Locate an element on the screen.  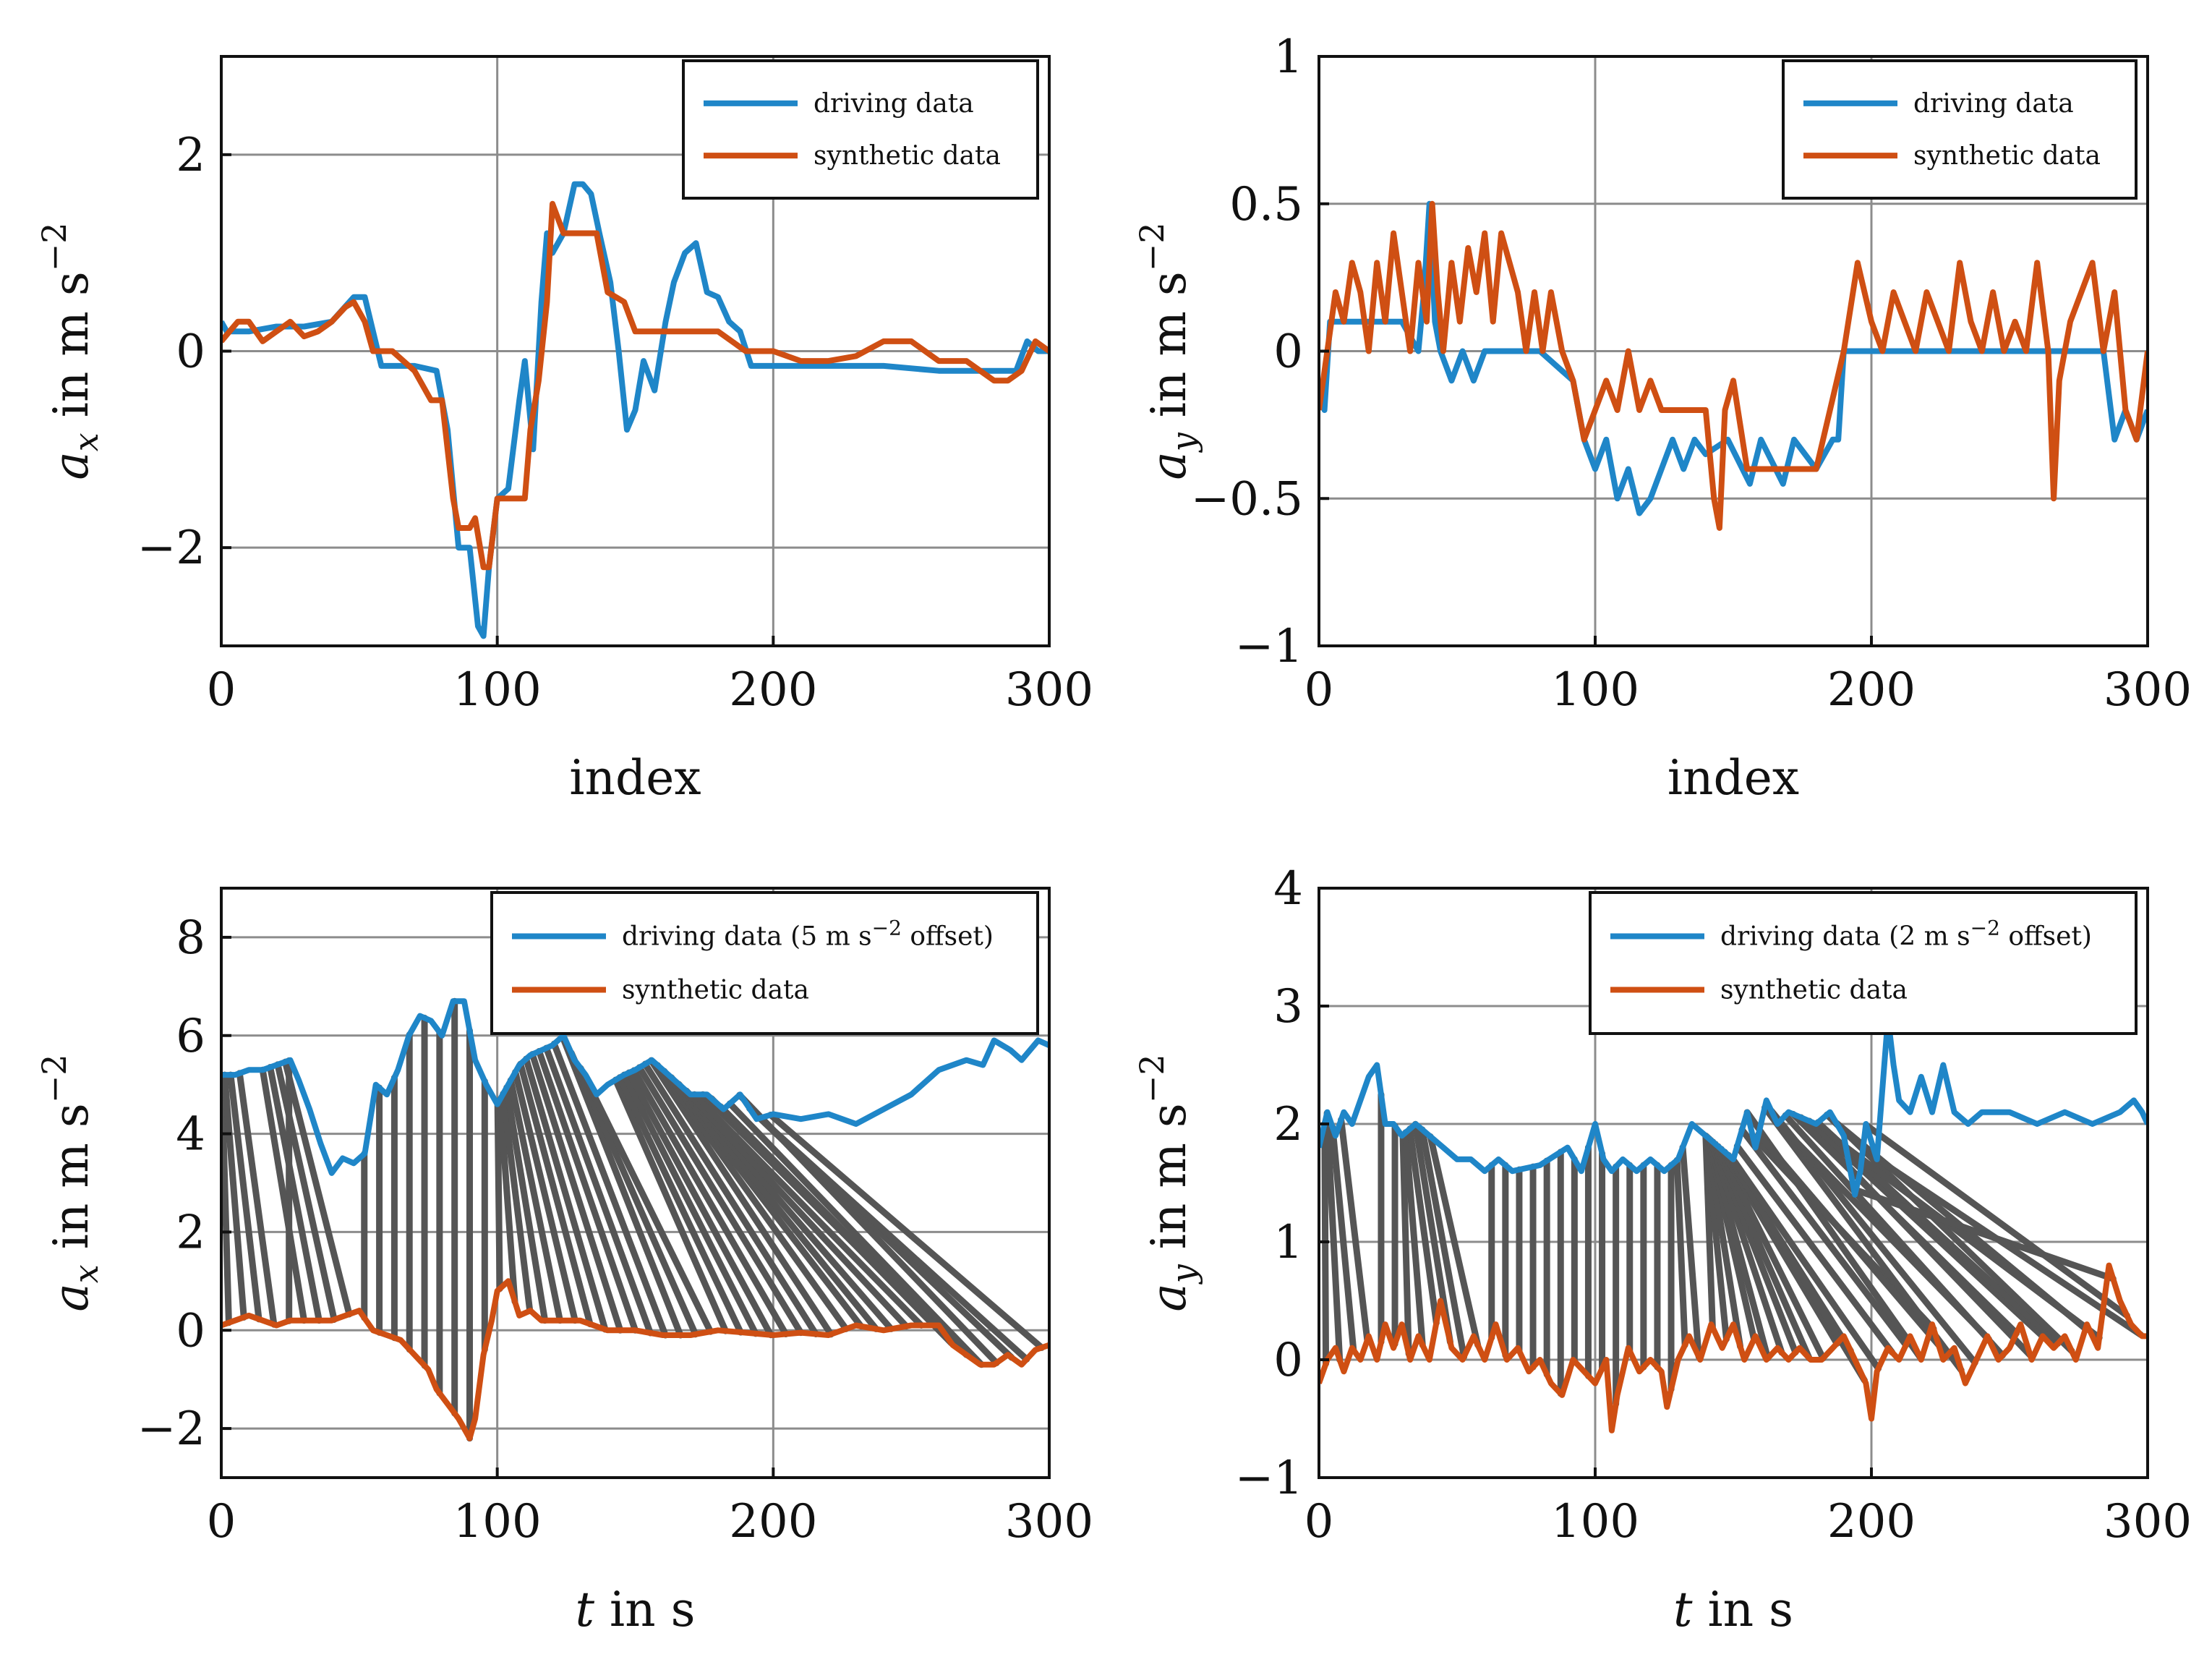
y-tick-label: 6 is located at coordinates (190, 1037).